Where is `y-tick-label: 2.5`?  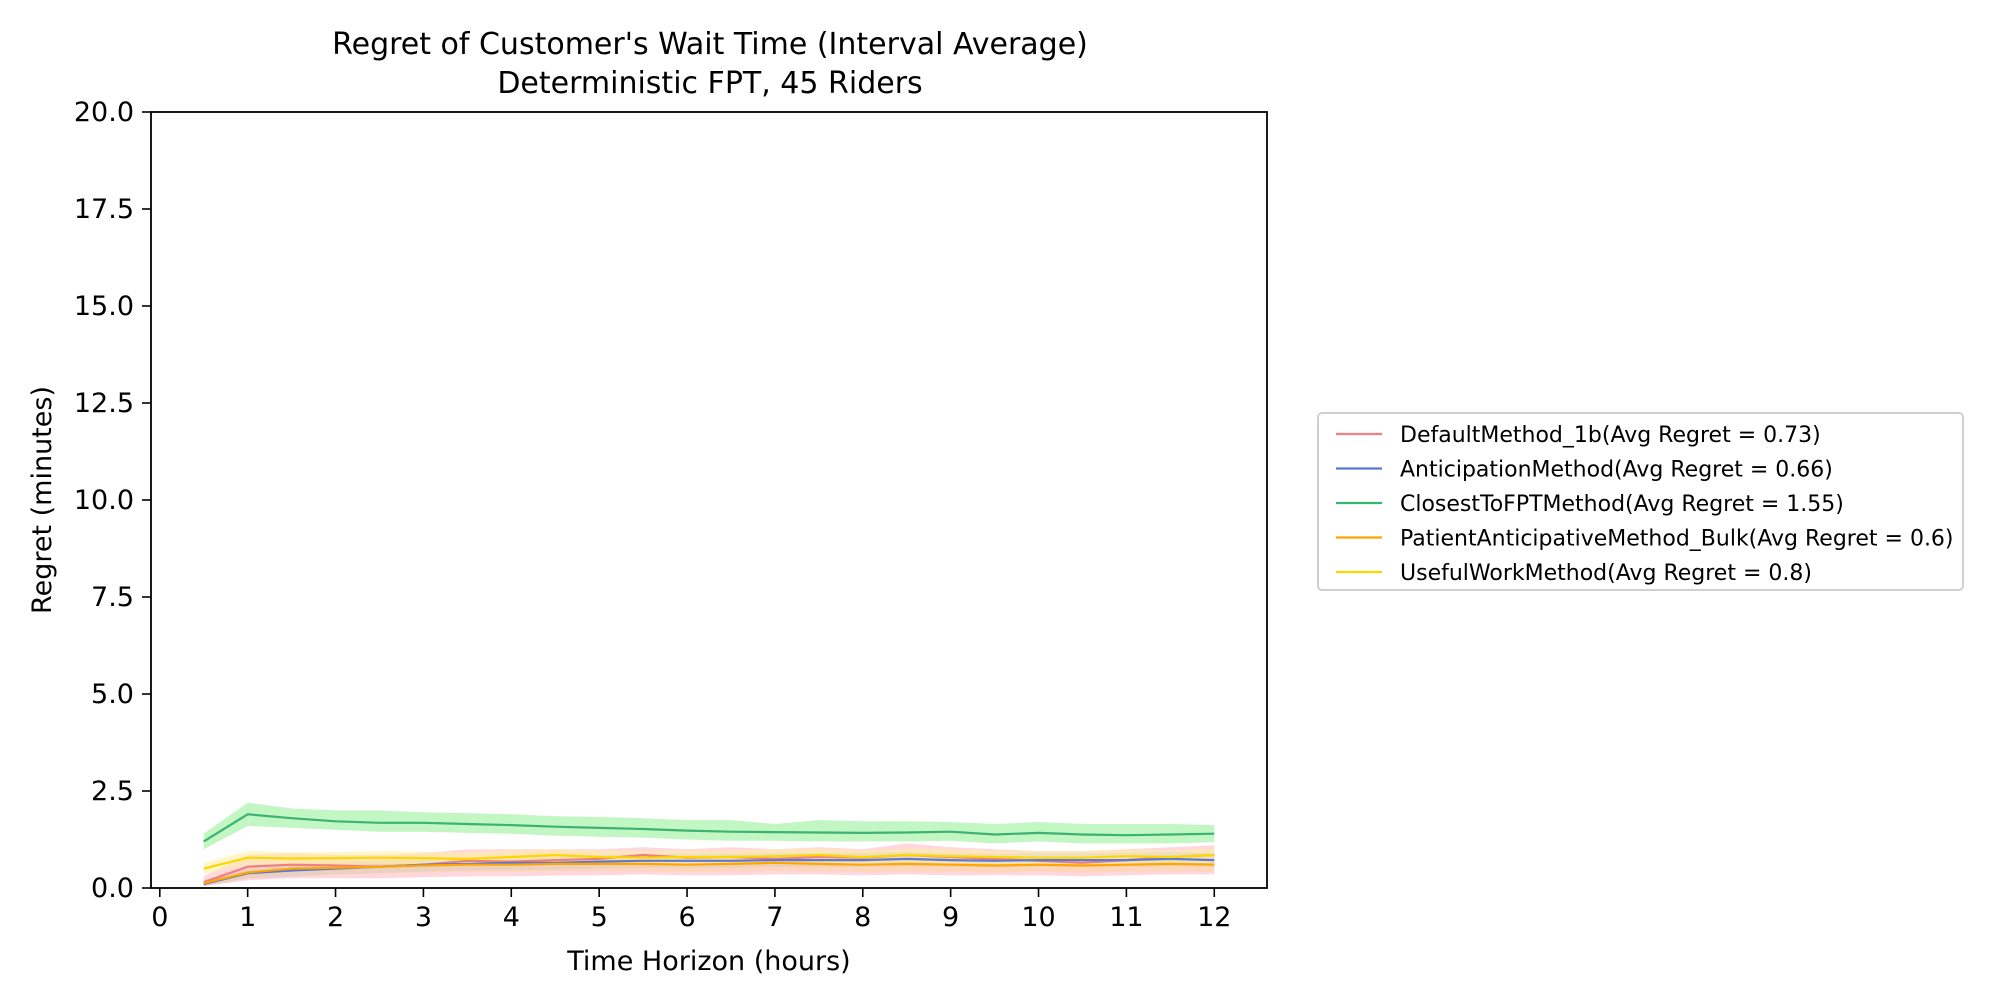
y-tick-label: 2.5 is located at coordinates (112, 791).